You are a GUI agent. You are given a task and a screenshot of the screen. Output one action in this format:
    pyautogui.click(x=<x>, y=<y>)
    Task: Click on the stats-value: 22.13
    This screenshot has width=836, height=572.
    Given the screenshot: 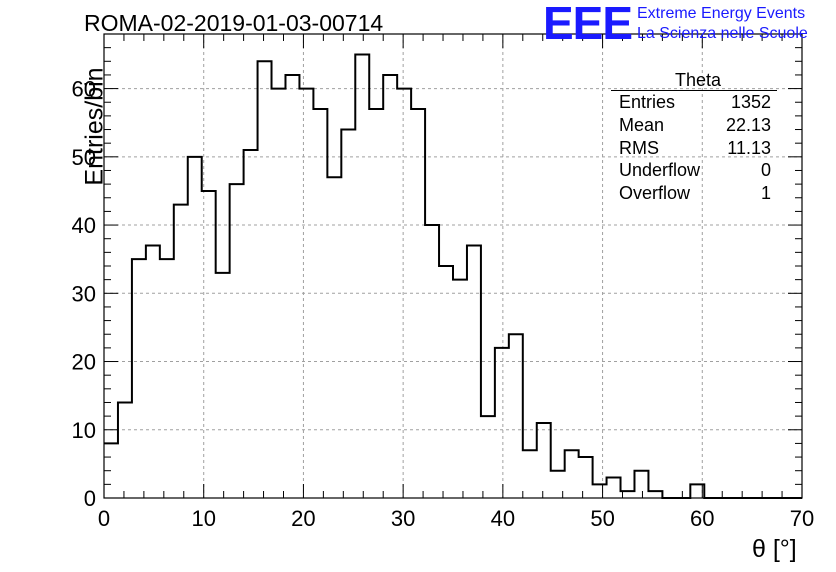 What is the action you would take?
    pyautogui.click(x=748, y=124)
    